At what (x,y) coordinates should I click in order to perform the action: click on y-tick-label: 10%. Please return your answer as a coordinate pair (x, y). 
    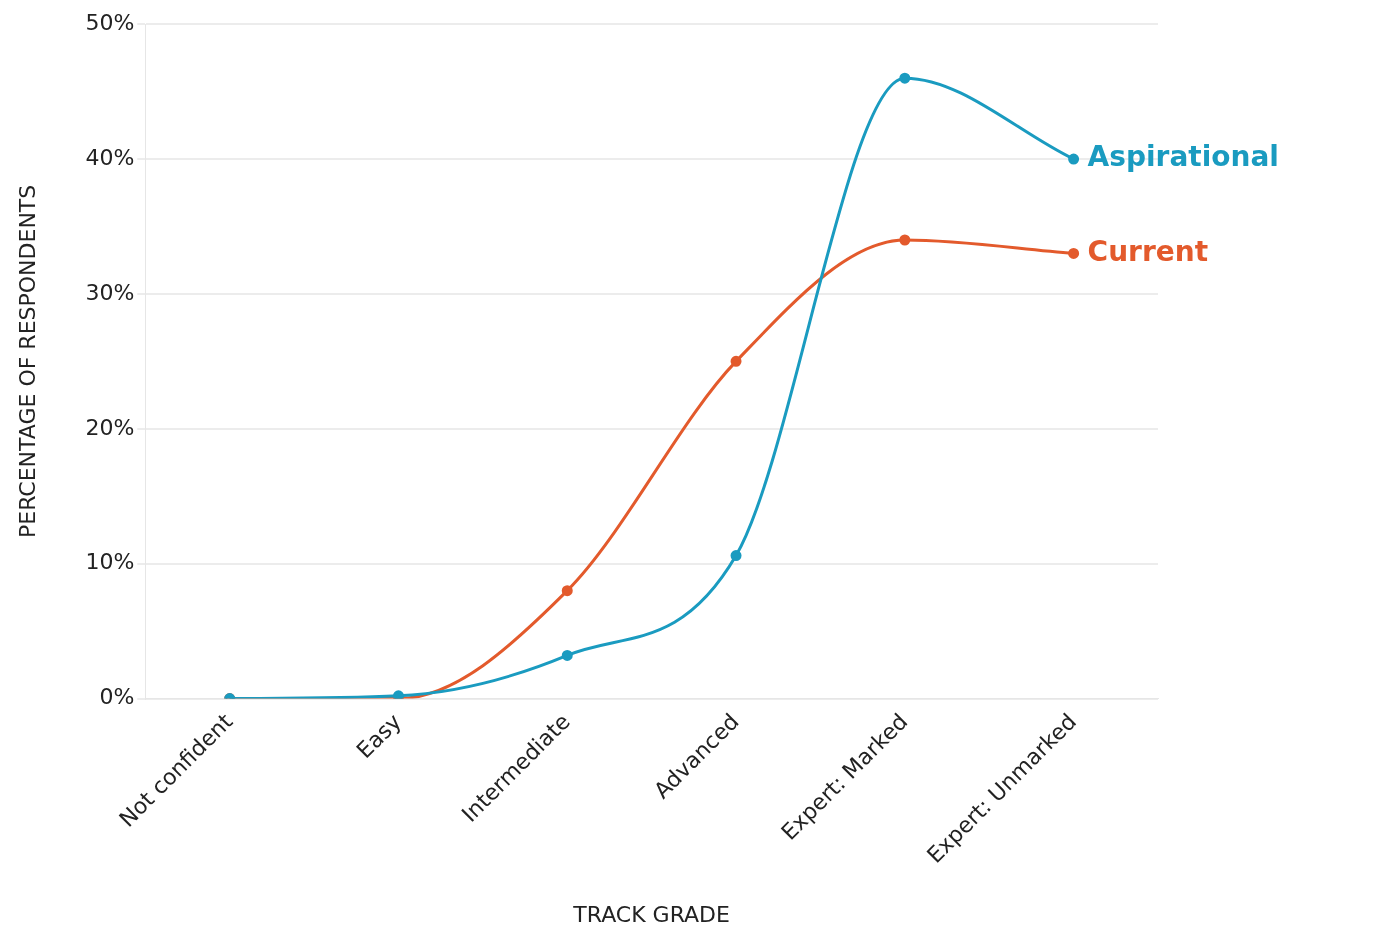
    Looking at the image, I should click on (110, 562).